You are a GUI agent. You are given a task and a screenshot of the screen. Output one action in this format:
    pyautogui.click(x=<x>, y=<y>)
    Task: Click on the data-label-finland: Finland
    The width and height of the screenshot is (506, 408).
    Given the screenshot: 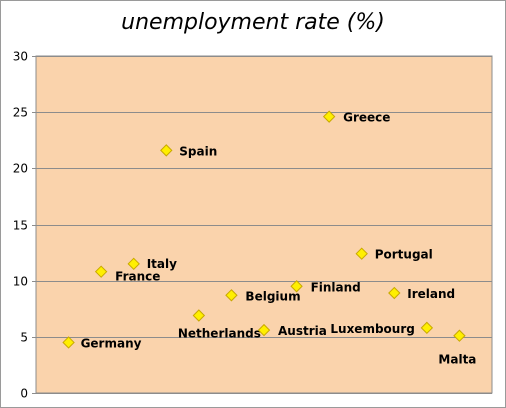 What is the action you would take?
    pyautogui.click(x=336, y=287)
    